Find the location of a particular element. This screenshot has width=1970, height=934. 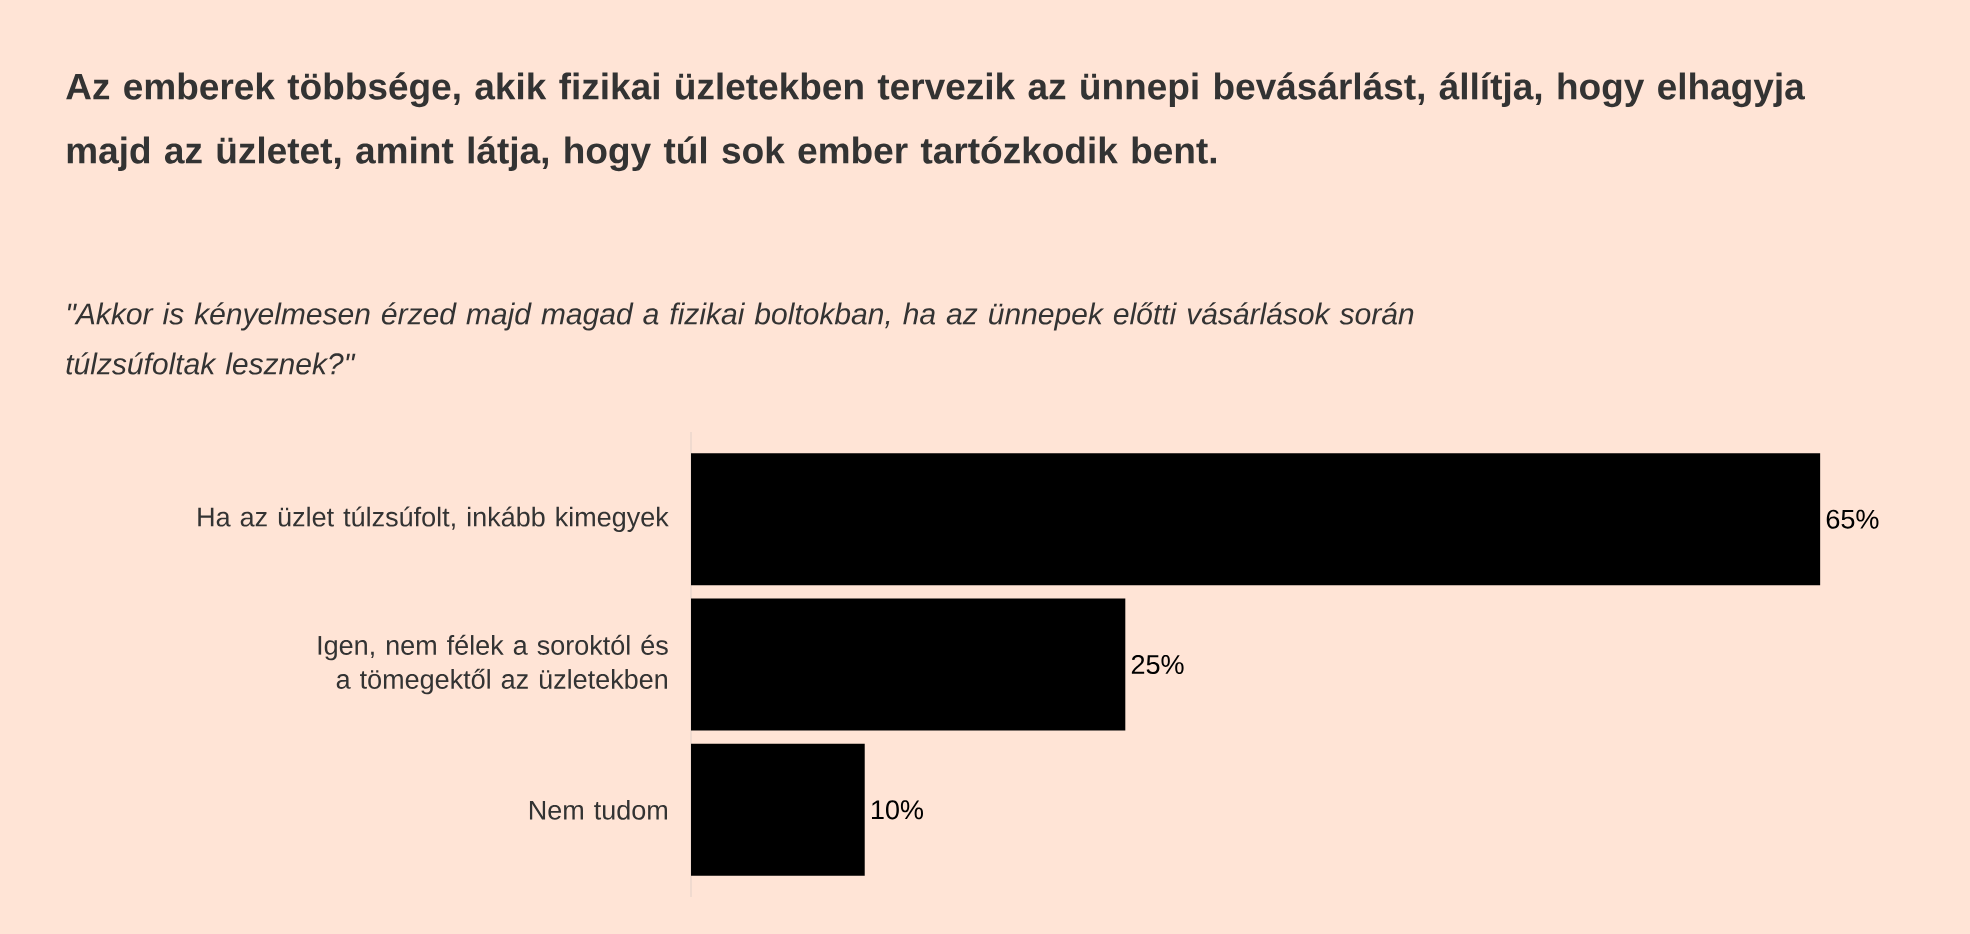

data-label: 25% is located at coordinates (1157, 664).